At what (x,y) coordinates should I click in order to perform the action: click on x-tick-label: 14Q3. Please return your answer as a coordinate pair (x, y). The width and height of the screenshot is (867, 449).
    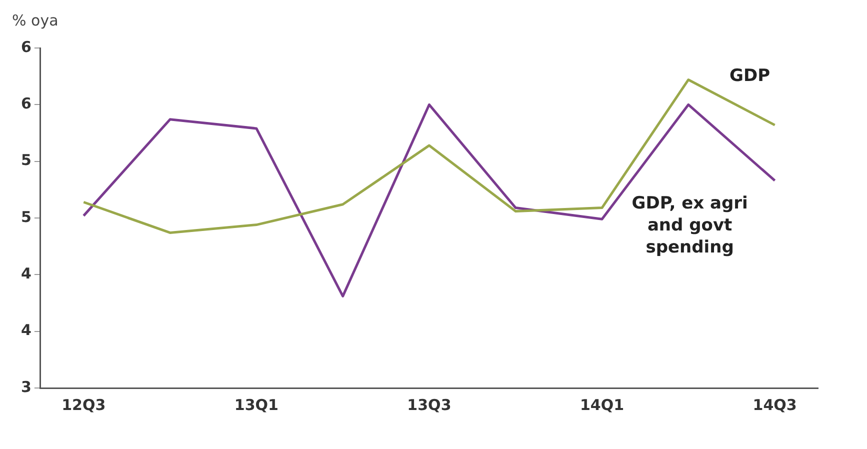
    Looking at the image, I should click on (774, 405).